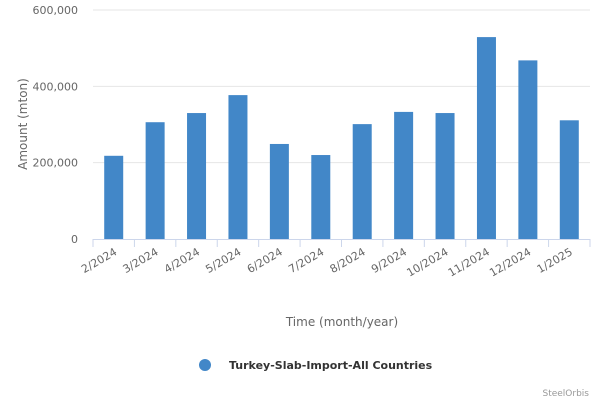 Image resolution: width=600 pixels, height=400 pixels. Describe the element at coordinates (265, 260) in the screenshot. I see `x-tick-label: 6/2024` at that location.